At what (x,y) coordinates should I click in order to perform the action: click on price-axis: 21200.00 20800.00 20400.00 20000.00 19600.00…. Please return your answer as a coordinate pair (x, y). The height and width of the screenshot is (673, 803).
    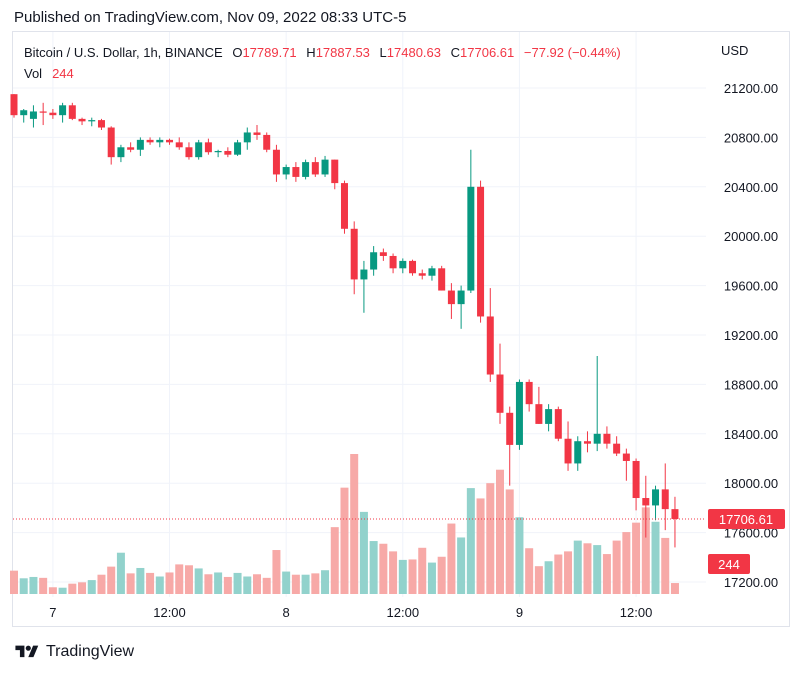
    Looking at the image, I should click on (751, 335).